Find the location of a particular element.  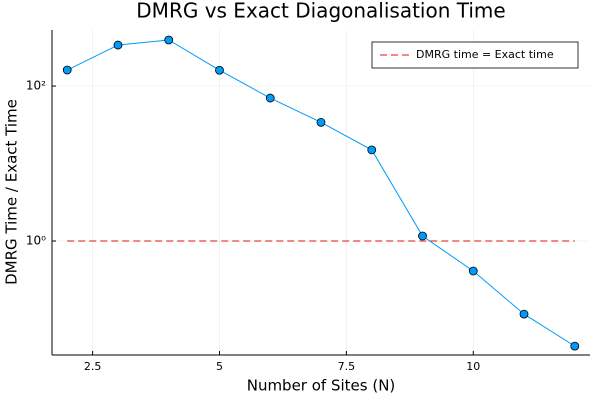

x-tick-label: 10 is located at coordinates (473, 366).